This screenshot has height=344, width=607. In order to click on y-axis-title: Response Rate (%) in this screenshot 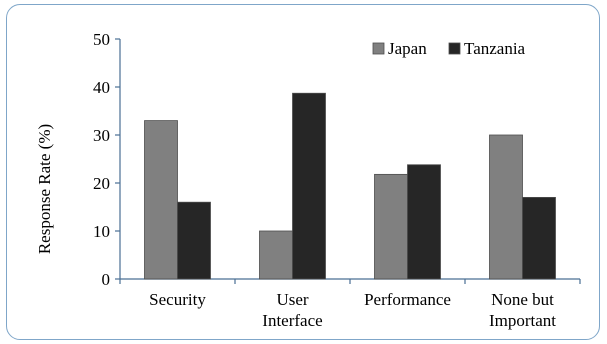, I will do `click(44, 189)`.